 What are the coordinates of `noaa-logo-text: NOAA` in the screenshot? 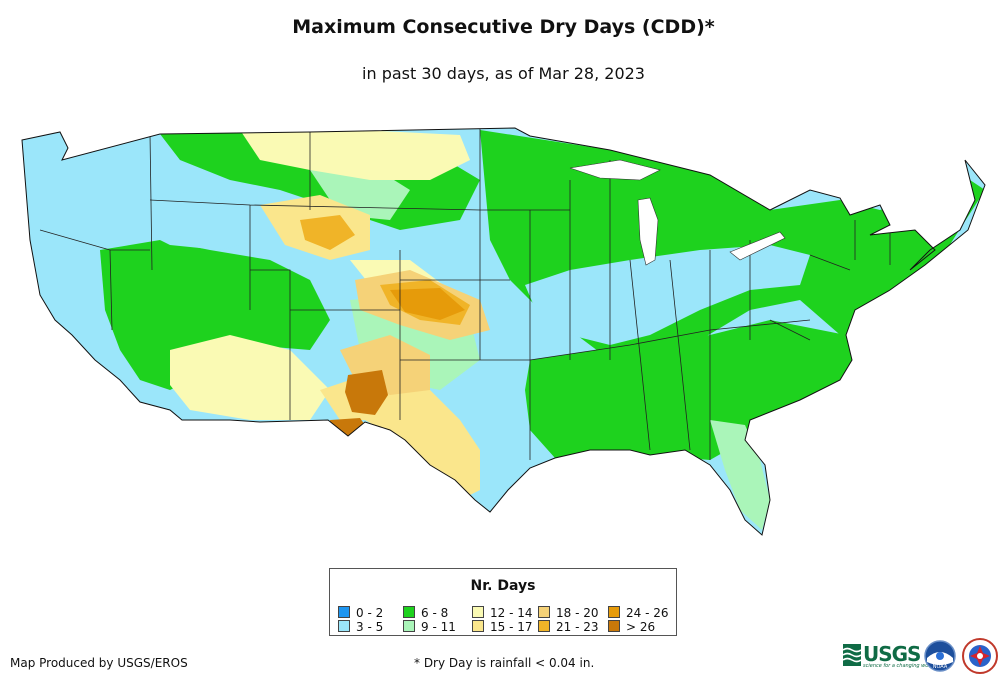 It's located at (940, 667).